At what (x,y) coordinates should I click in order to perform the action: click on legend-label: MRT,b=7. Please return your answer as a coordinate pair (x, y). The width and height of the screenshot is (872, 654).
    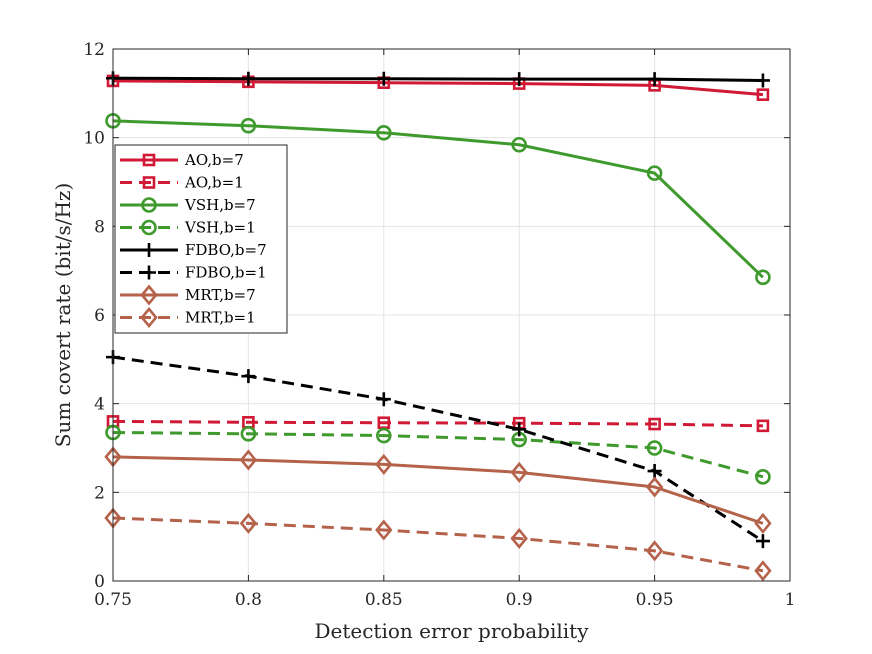
    Looking at the image, I should click on (220, 295).